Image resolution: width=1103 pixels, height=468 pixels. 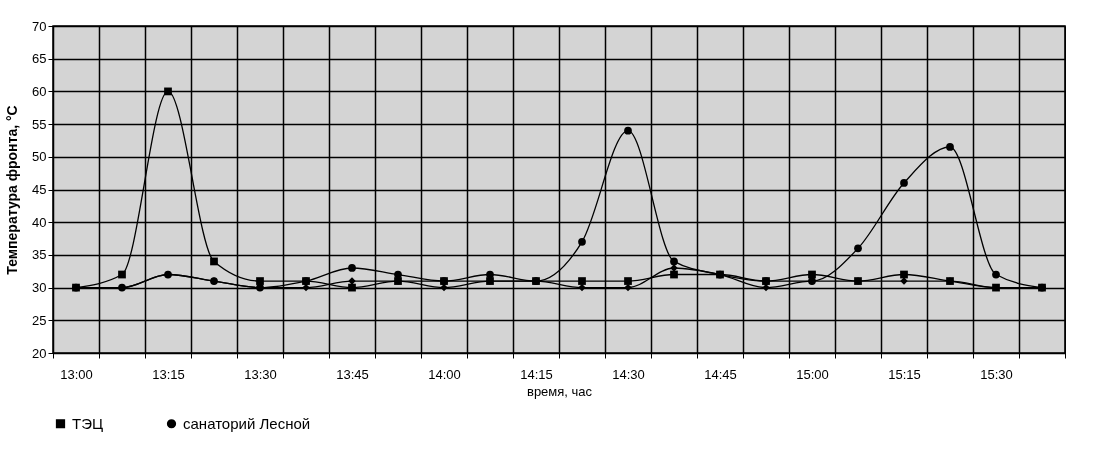 What do you see at coordinates (39, 91) in the screenshot?
I see `y-tick-label: 60` at bounding box center [39, 91].